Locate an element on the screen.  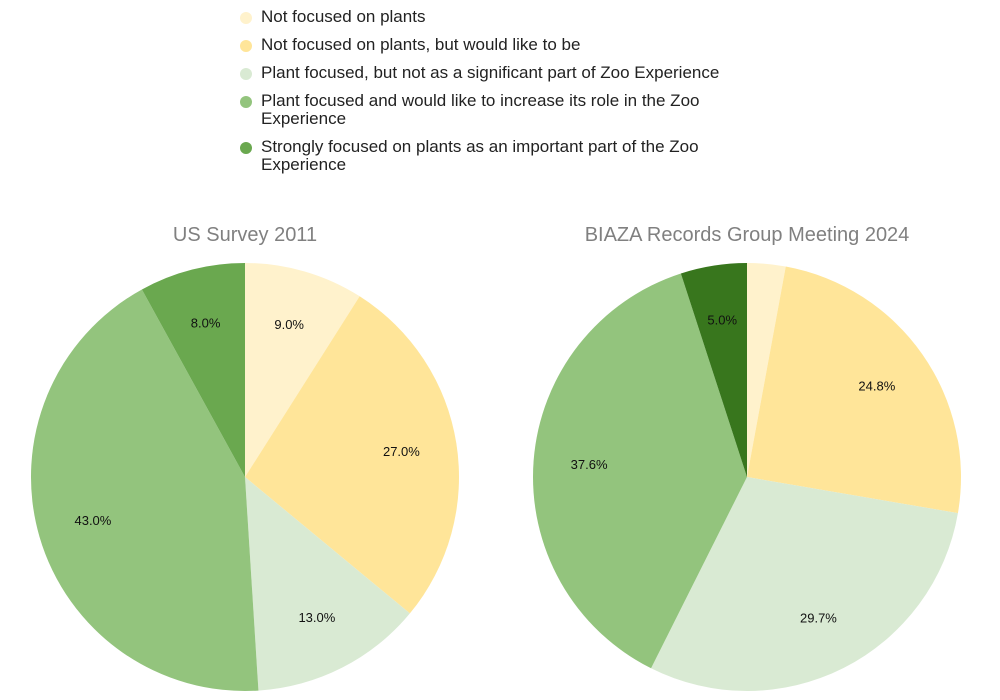
pie-1-data-label-plant-focused-not-significant: 13.0% is located at coordinates (316, 617).